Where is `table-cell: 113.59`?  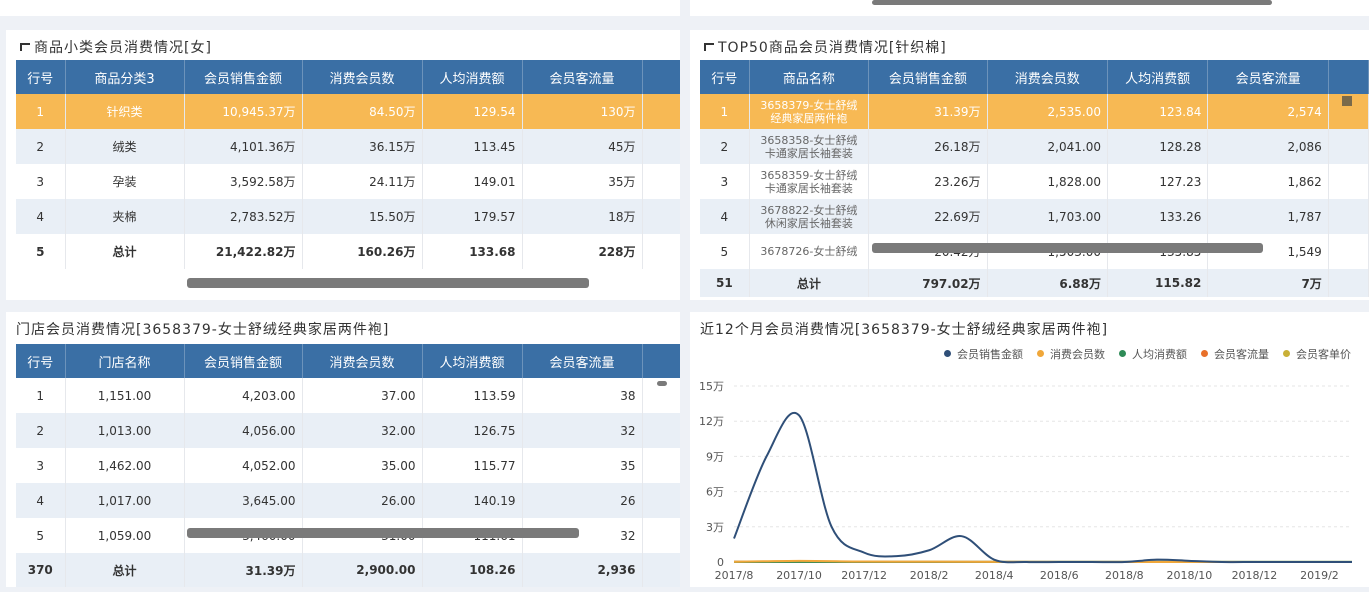 table-cell: 113.59 is located at coordinates (472, 395).